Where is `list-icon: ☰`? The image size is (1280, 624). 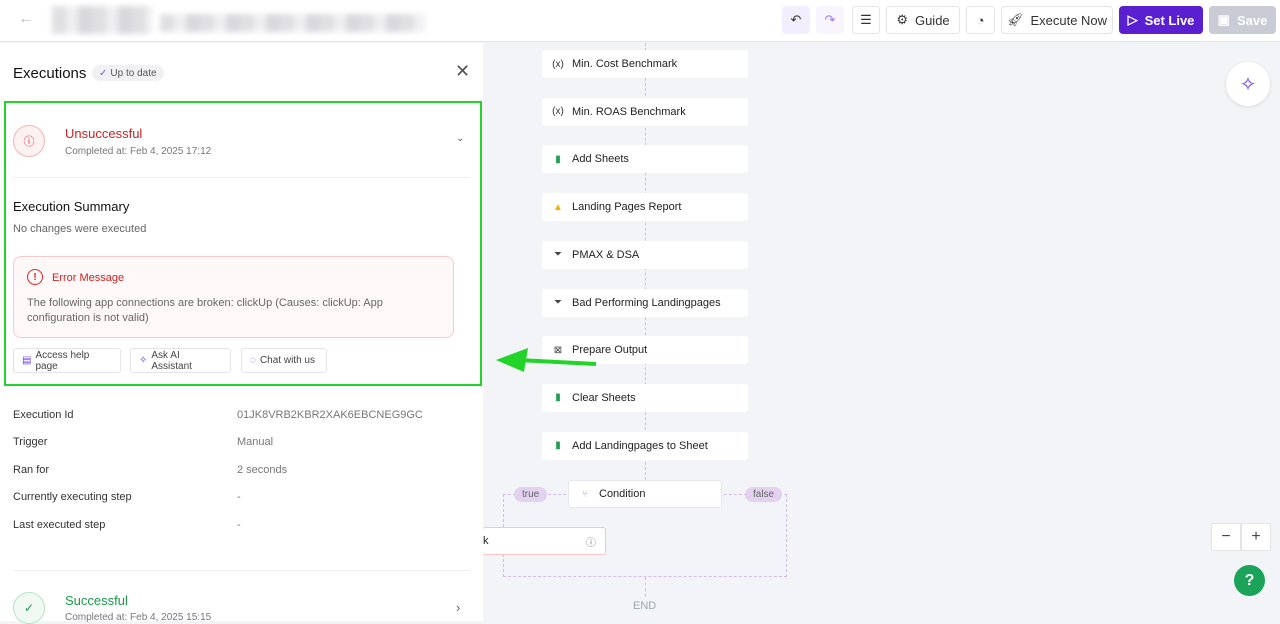 list-icon: ☰ is located at coordinates (866, 19).